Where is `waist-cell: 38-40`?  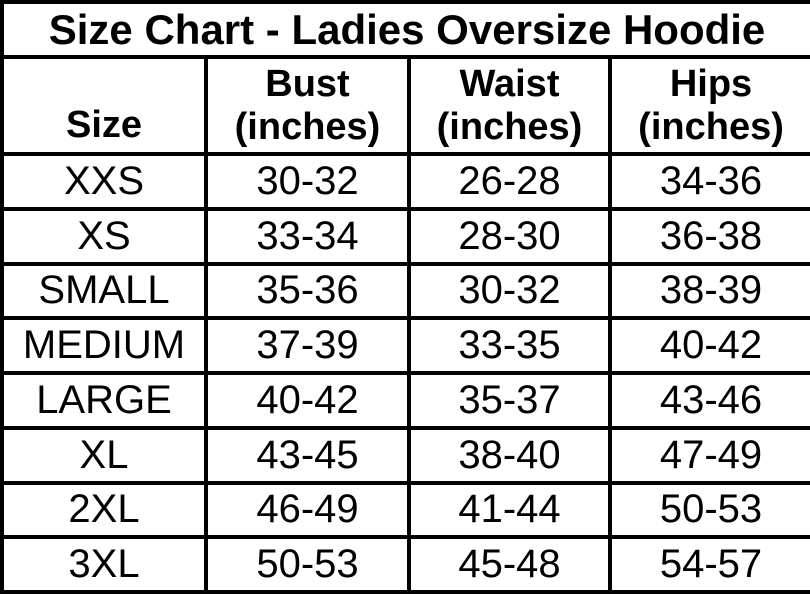 waist-cell: 38-40 is located at coordinates (509, 455).